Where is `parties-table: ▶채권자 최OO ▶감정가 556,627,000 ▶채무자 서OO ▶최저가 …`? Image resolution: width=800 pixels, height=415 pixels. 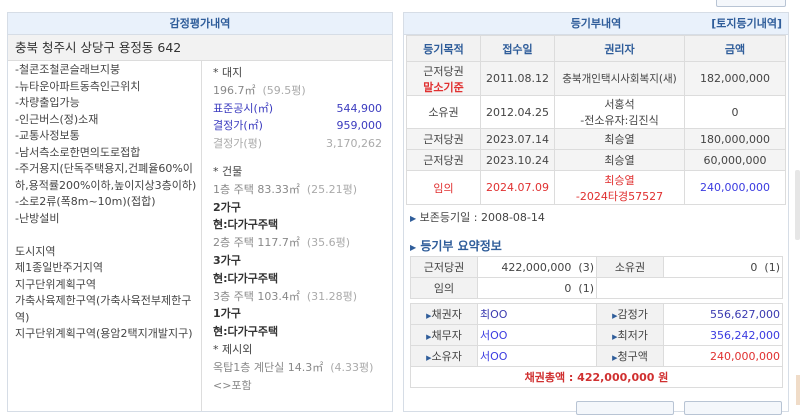 parties-table: ▶채권자 최OO ▶감정가 556,627,000 ▶채무자 서OO ▶최저가 … is located at coordinates (596, 345).